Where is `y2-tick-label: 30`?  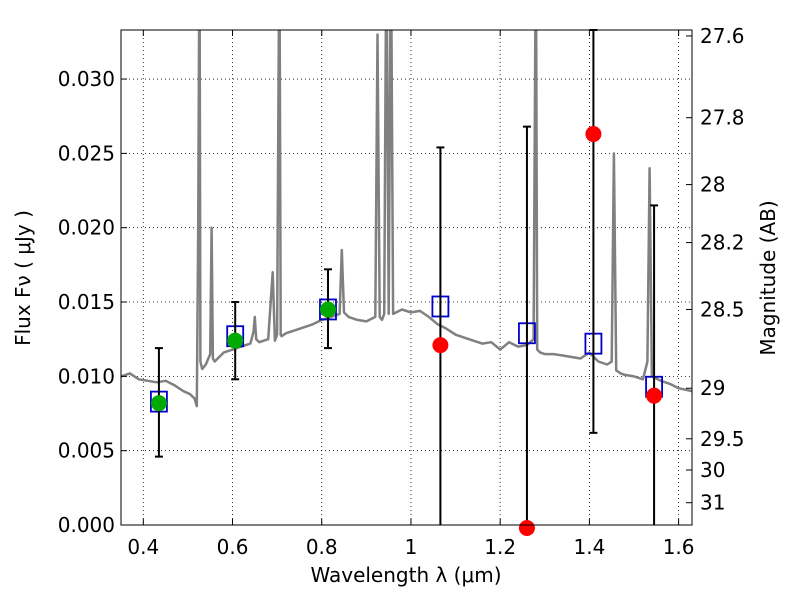
y2-tick-label: 30 is located at coordinates (712, 470).